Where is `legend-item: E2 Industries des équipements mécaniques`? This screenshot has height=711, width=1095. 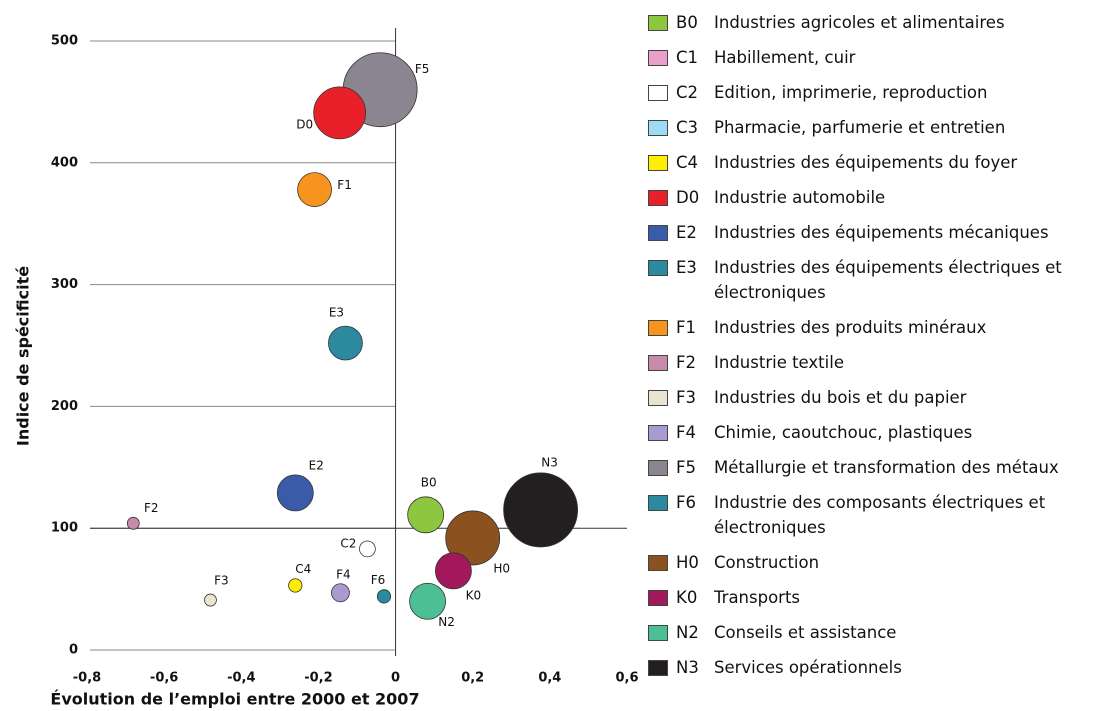 legend-item: E2 Industries des équipements mécaniques is located at coordinates (868, 232).